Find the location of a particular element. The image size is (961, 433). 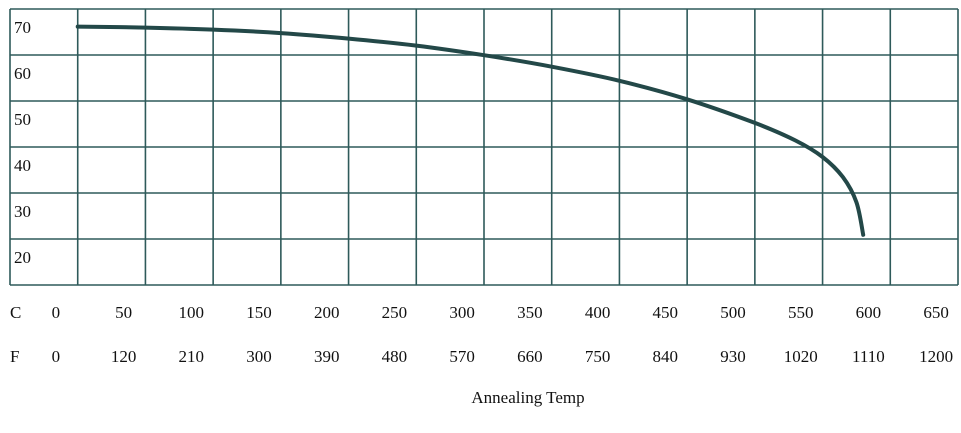

x-tick-label: 1020 is located at coordinates (801, 356).